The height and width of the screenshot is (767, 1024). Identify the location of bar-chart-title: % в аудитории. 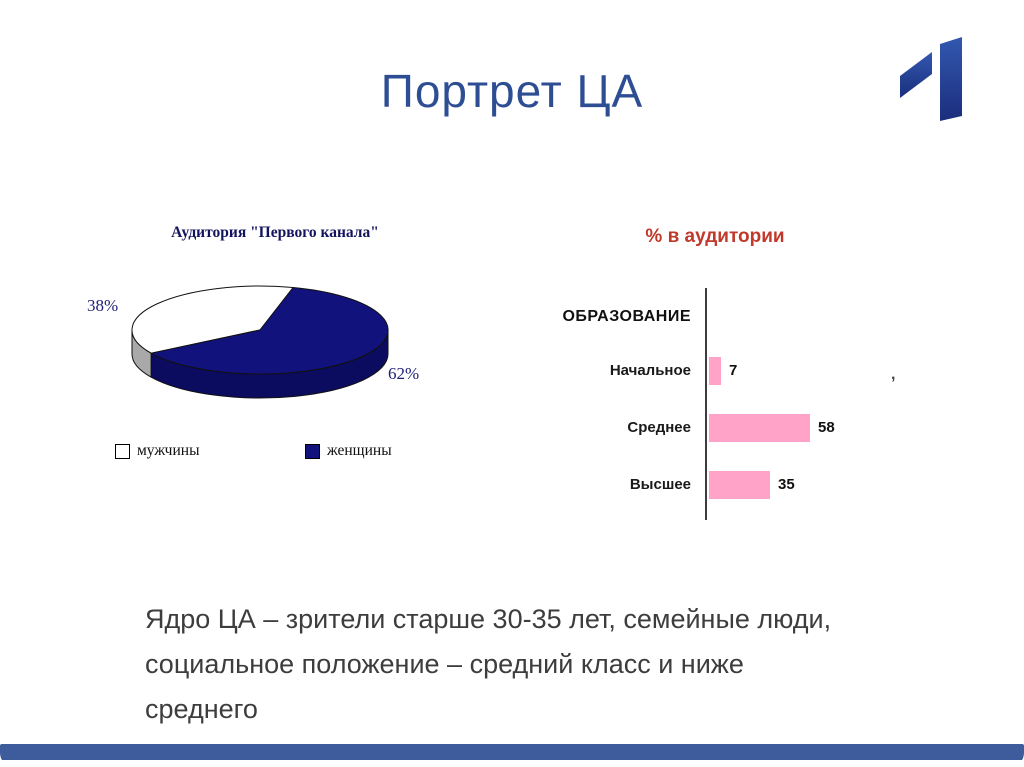
(715, 236).